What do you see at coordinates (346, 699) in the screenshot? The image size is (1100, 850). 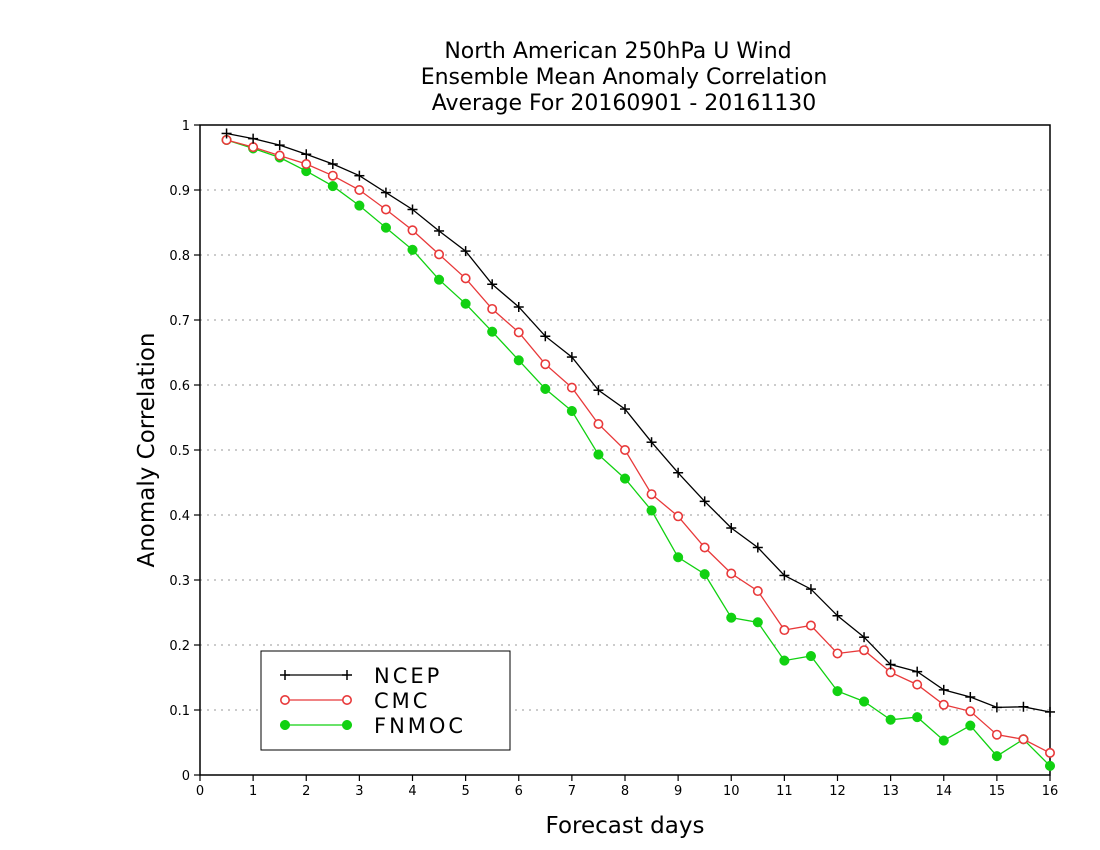 I see `legend-marker-end-cmc` at bounding box center [346, 699].